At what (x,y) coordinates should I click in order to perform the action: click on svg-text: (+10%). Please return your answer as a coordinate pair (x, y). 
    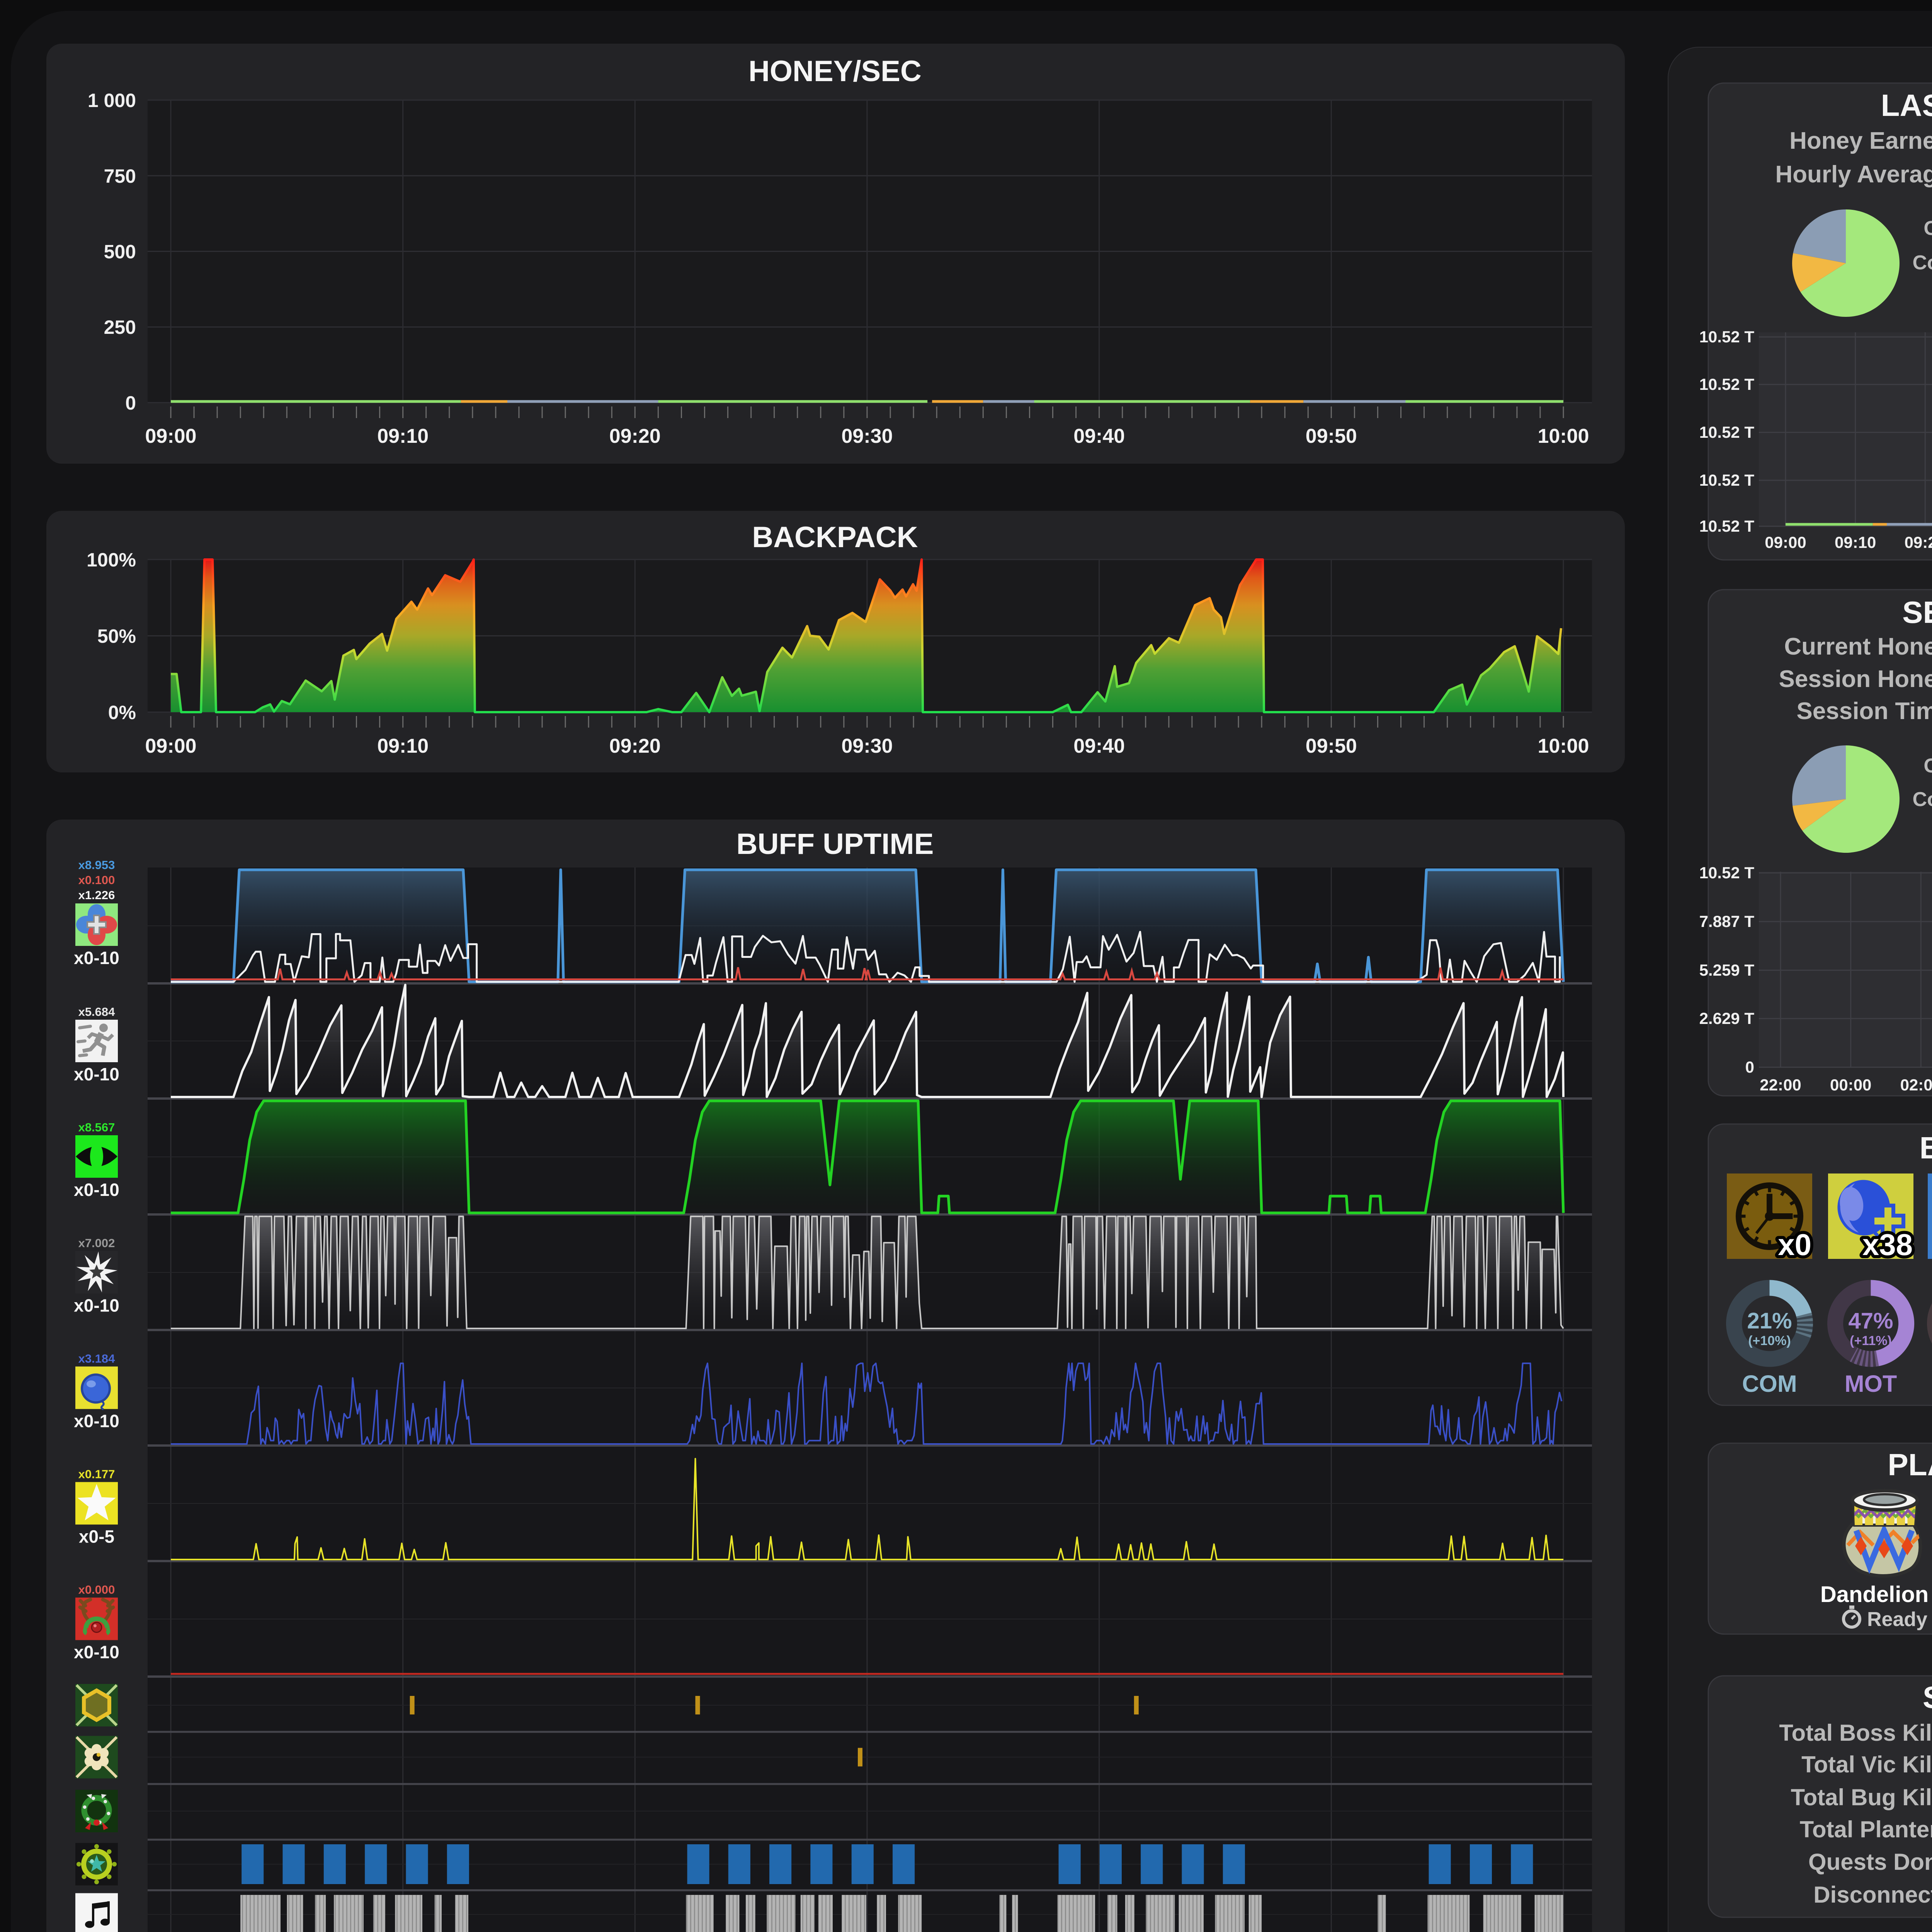
    Looking at the image, I should click on (1770, 1340).